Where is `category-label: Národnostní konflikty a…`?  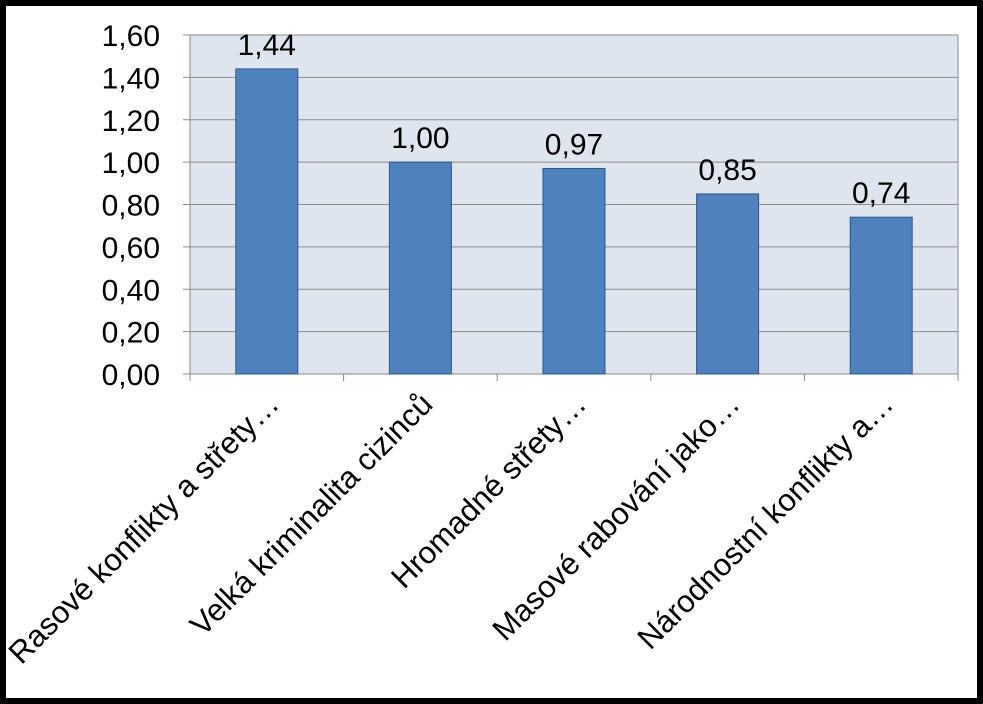
category-label: Národnostní konflikty a… is located at coordinates (766, 521).